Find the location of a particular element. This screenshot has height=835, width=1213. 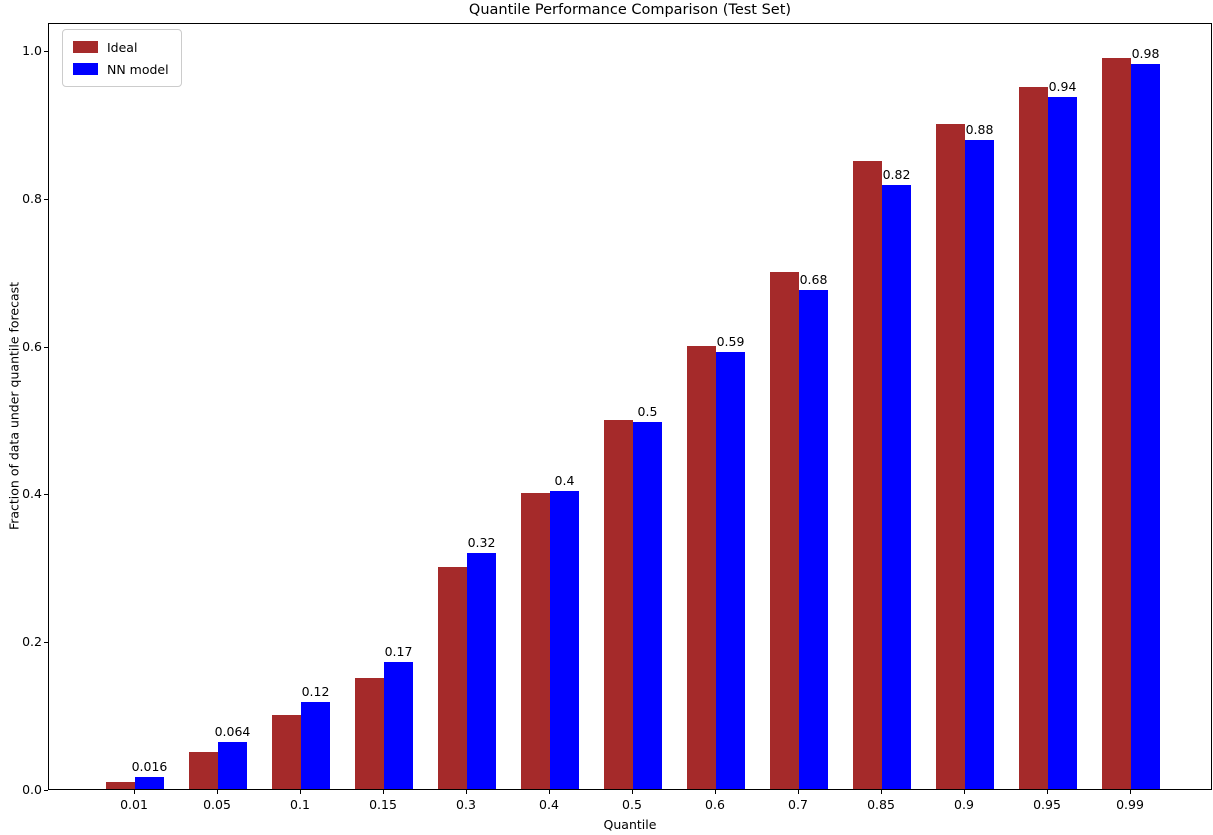

x-tick-label: 0.7 is located at coordinates (798, 804).